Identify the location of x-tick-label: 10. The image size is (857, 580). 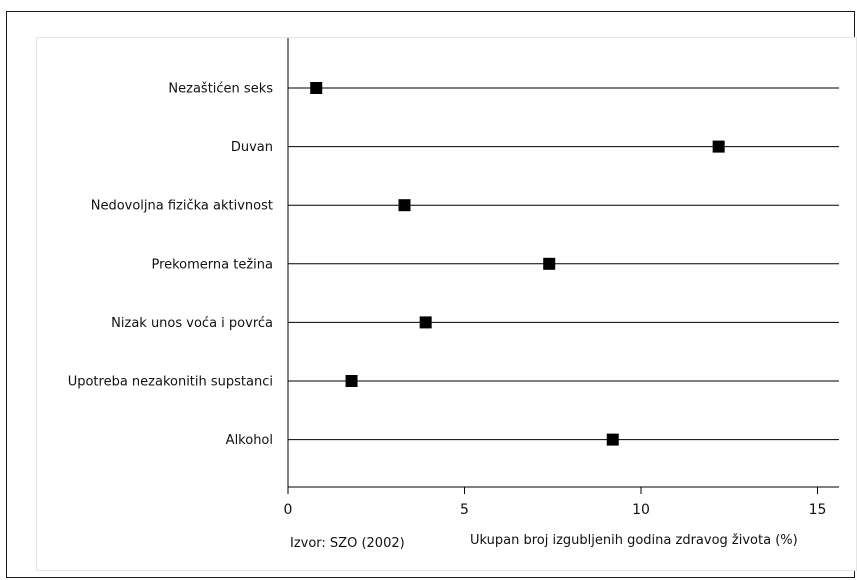
(641, 510).